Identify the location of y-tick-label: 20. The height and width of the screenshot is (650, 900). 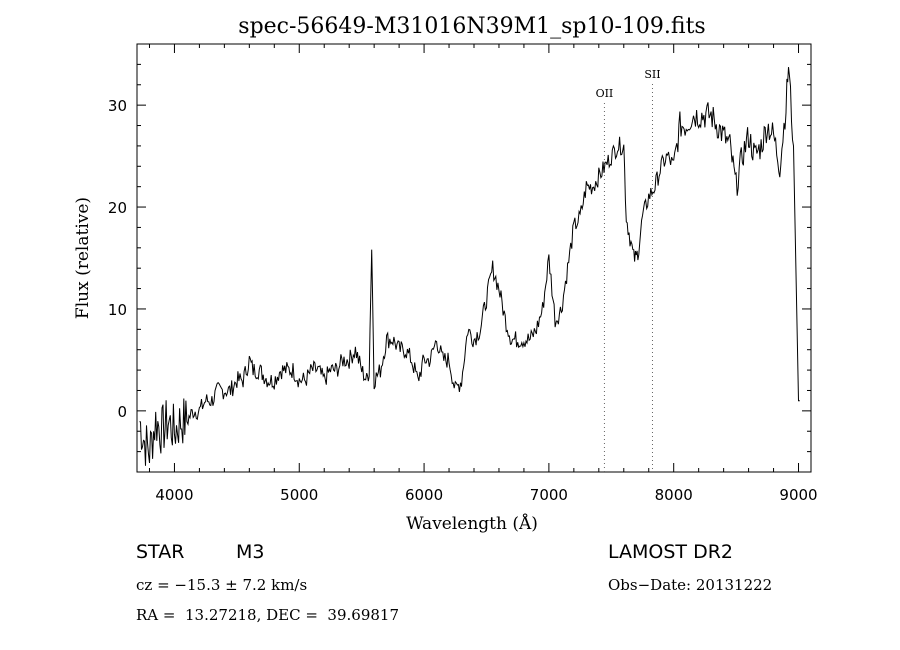
(117, 208).